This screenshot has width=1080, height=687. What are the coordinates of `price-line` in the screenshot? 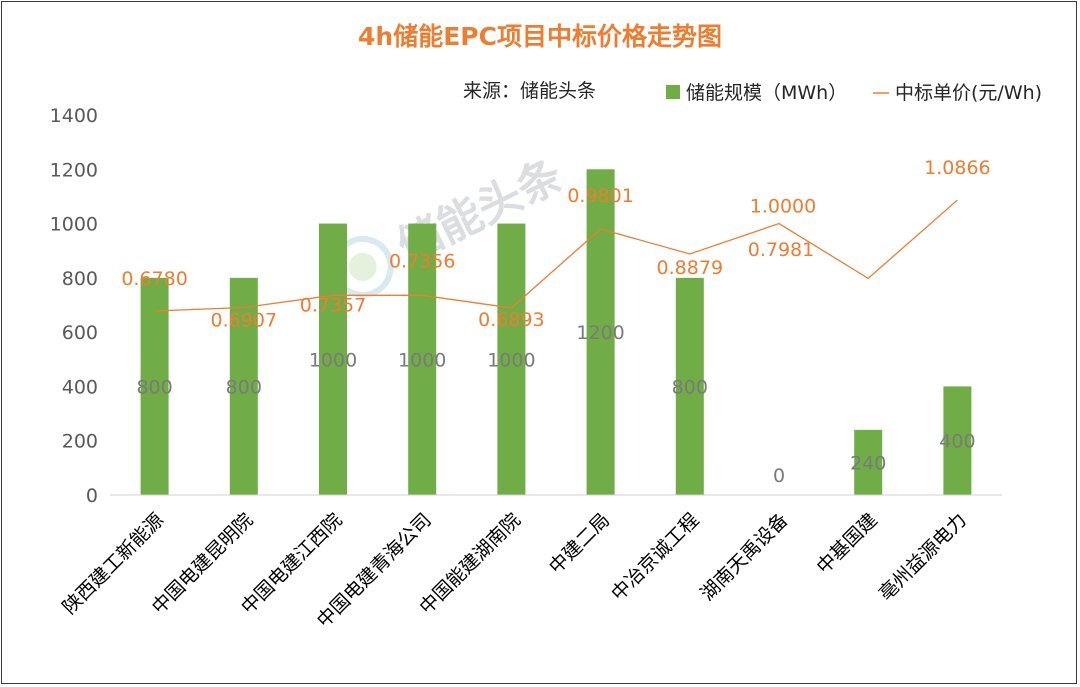 It's located at (556, 255).